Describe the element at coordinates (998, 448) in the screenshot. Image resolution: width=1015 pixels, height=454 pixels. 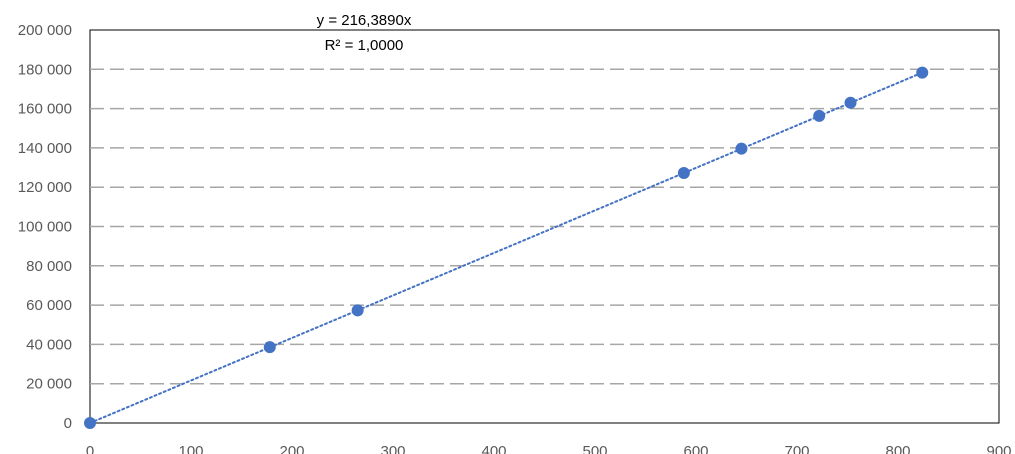
I see `x-tick-label: 900` at that location.